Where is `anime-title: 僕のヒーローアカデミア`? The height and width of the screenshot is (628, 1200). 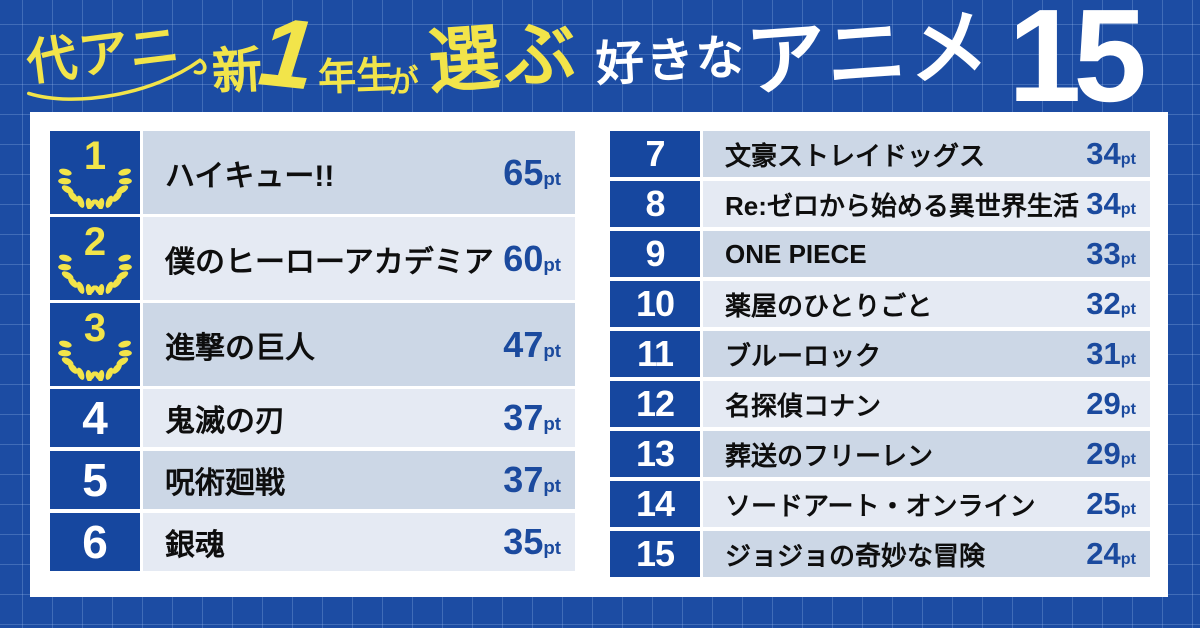 anime-title: 僕のヒーローアカデミア is located at coordinates (329, 262).